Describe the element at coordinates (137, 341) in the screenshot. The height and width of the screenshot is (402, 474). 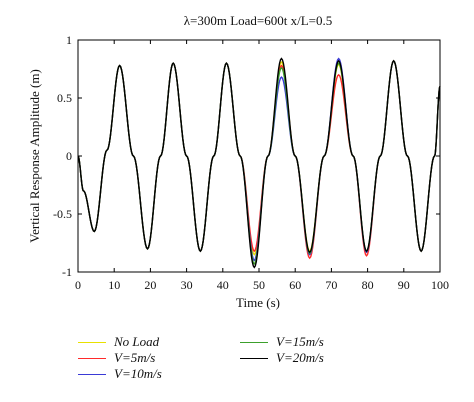
I see `legend-label-no-load: No Load` at that location.